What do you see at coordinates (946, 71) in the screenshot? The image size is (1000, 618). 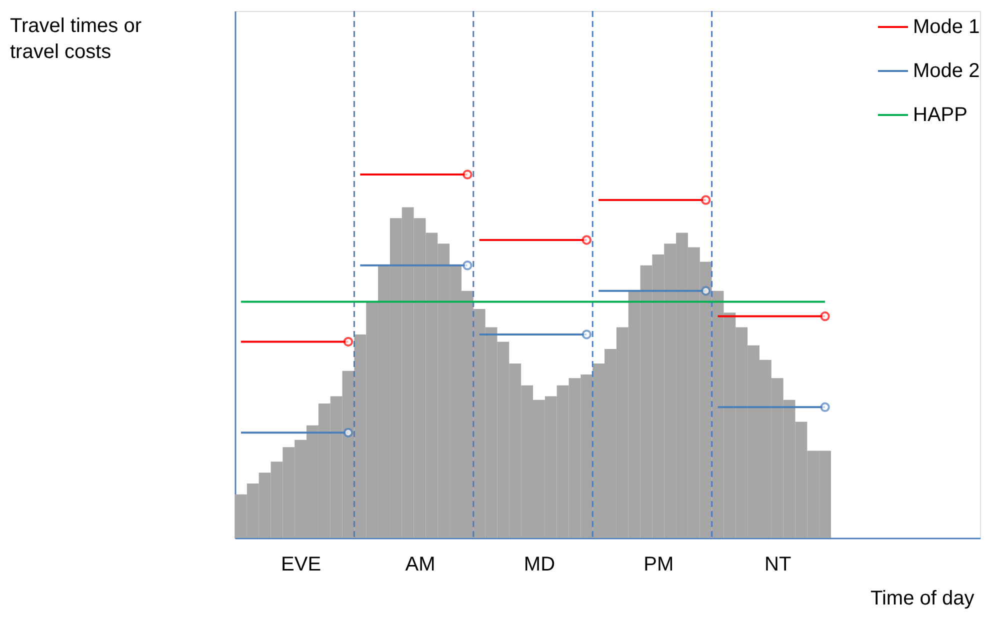 I see `legend-label: Mode 2` at bounding box center [946, 71].